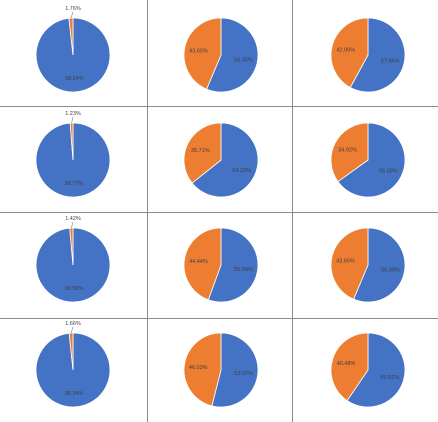 The width and height of the screenshot is (438, 422). Describe the element at coordinates (243, 374) in the screenshot. I see `data-label-major: 53.97%` at that location.